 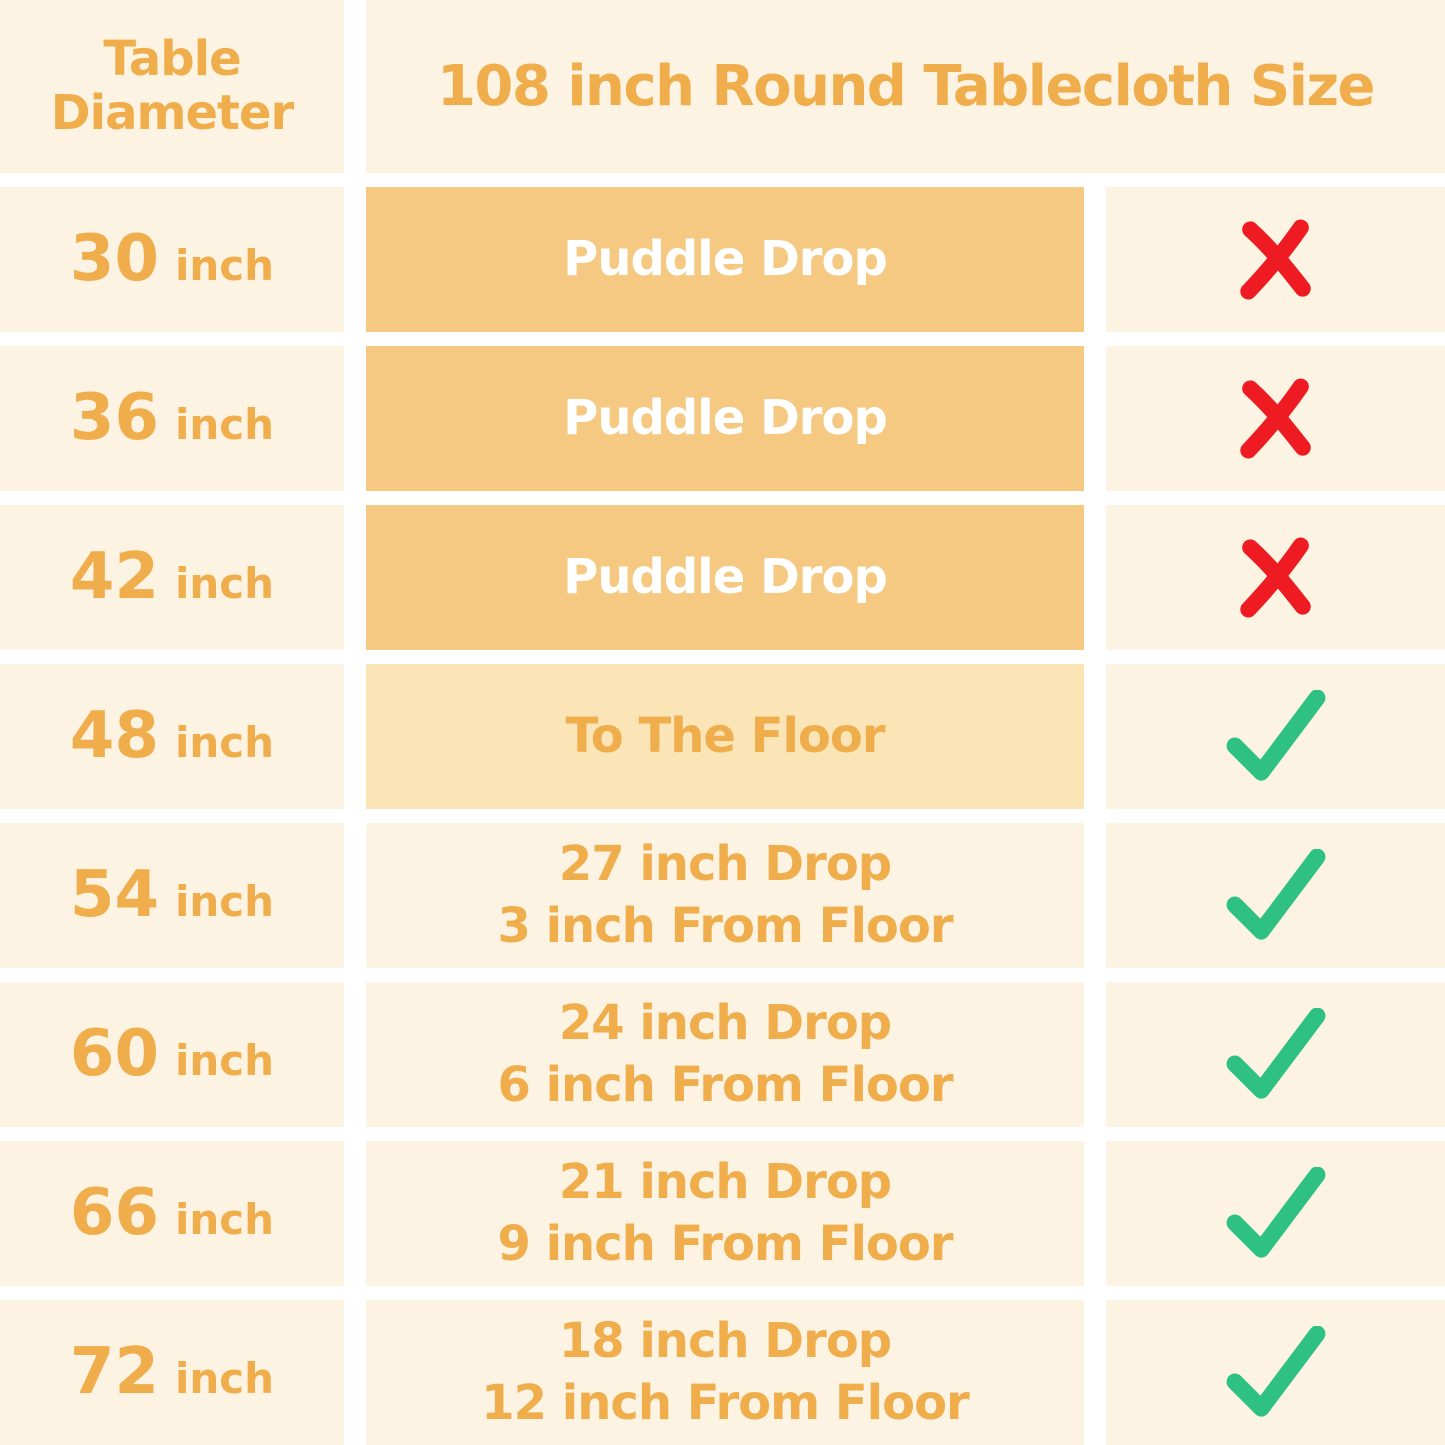 I want to click on row-54-drop-cell: 27 inch Drop 3 inch From Floor, so click(x=725, y=895).